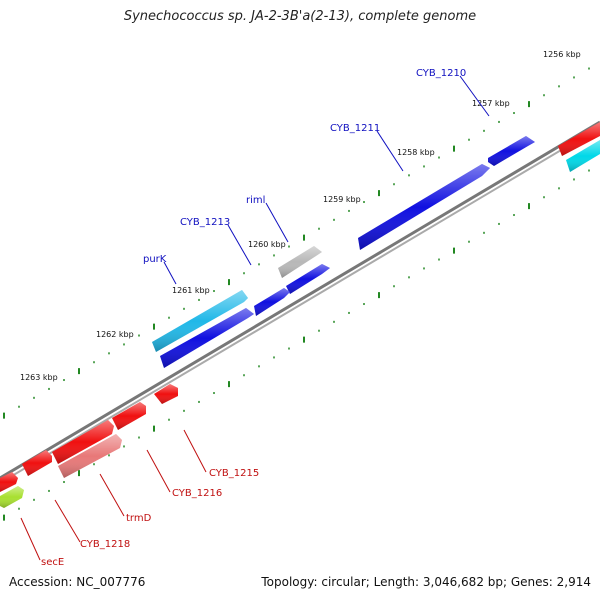 This screenshot has height=600, width=600. I want to click on ruler-label: 1262 kbp, so click(115, 334).